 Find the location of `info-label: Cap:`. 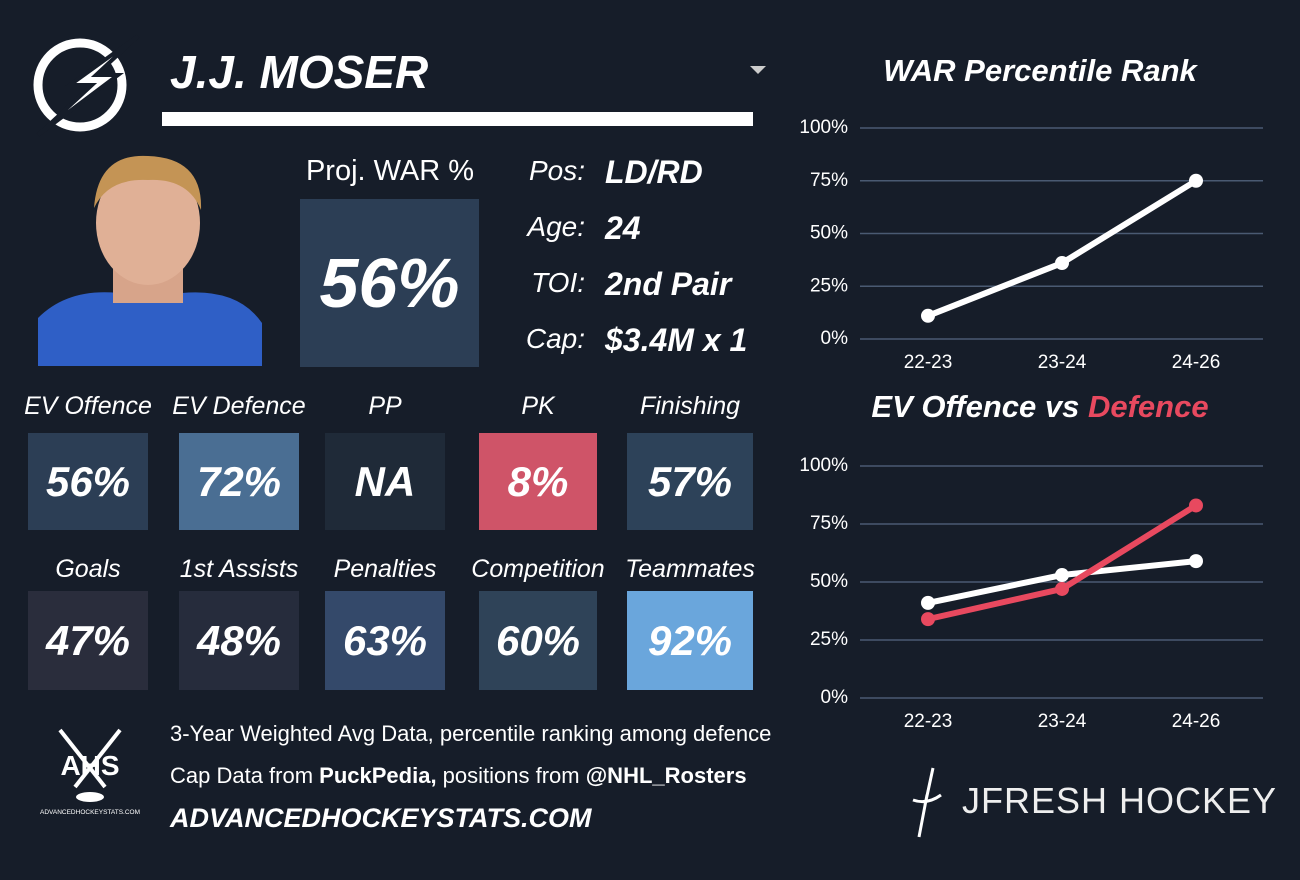

info-label: Cap: is located at coordinates (555, 338).